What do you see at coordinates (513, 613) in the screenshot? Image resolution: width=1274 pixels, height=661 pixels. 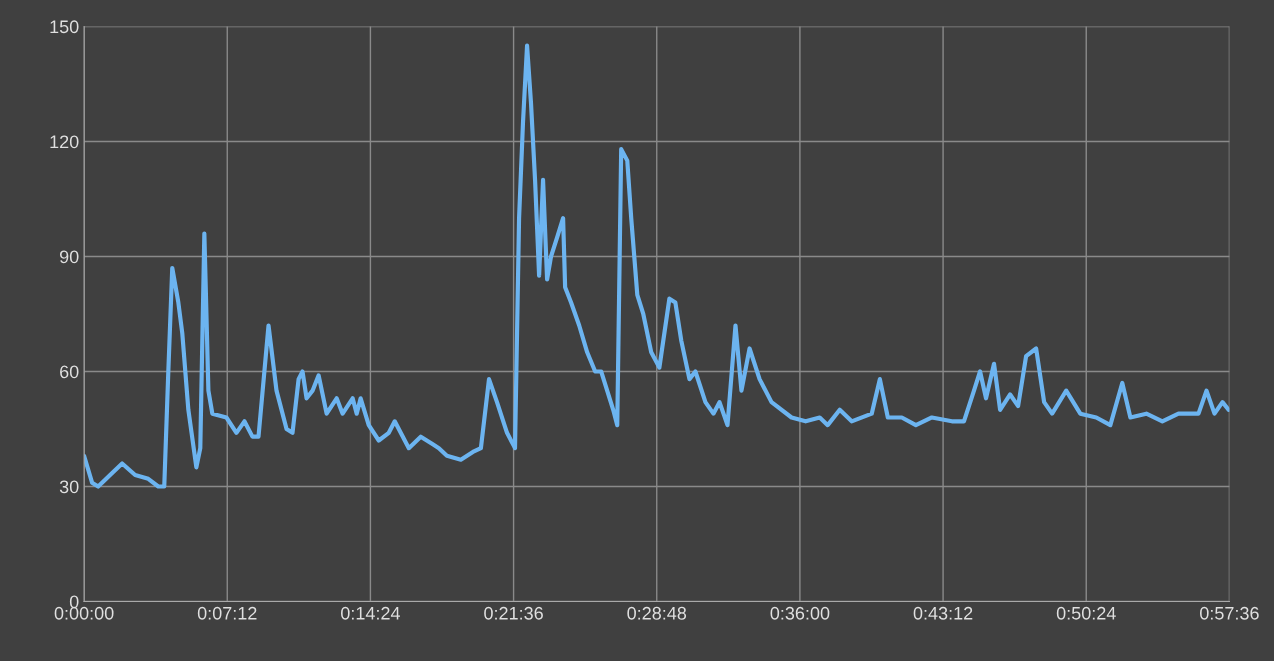 I see `x-tick-label: 0:21:36` at bounding box center [513, 613].